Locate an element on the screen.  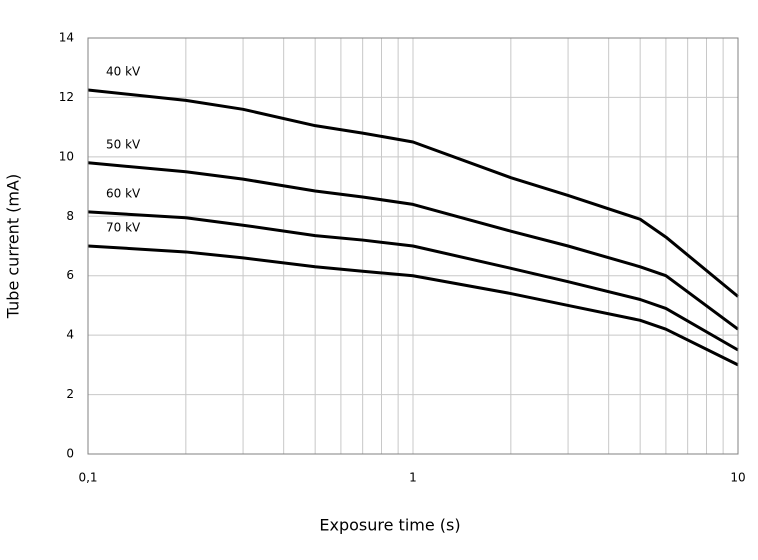
x-tick-label: 0,1 is located at coordinates (87, 478).